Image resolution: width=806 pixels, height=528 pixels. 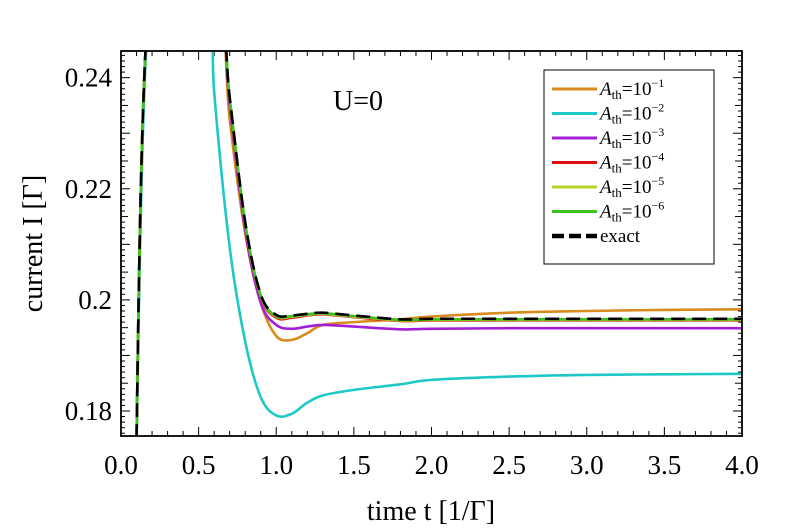 I want to click on x-tick-label: 4.0, so click(x=742, y=465).